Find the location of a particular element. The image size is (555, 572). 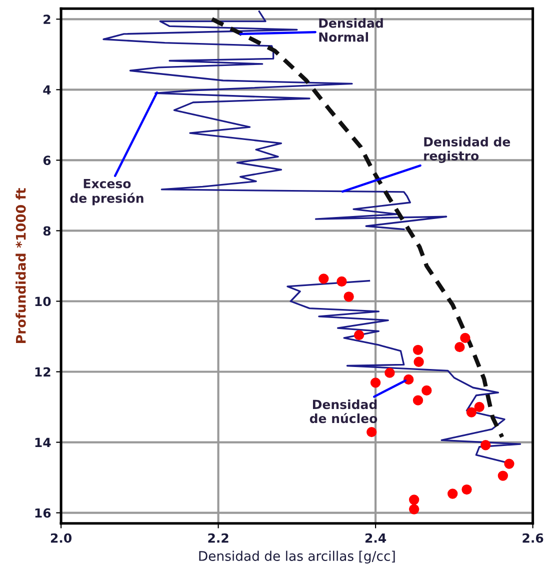

y-tick-label: 2 is located at coordinates (47, 19).